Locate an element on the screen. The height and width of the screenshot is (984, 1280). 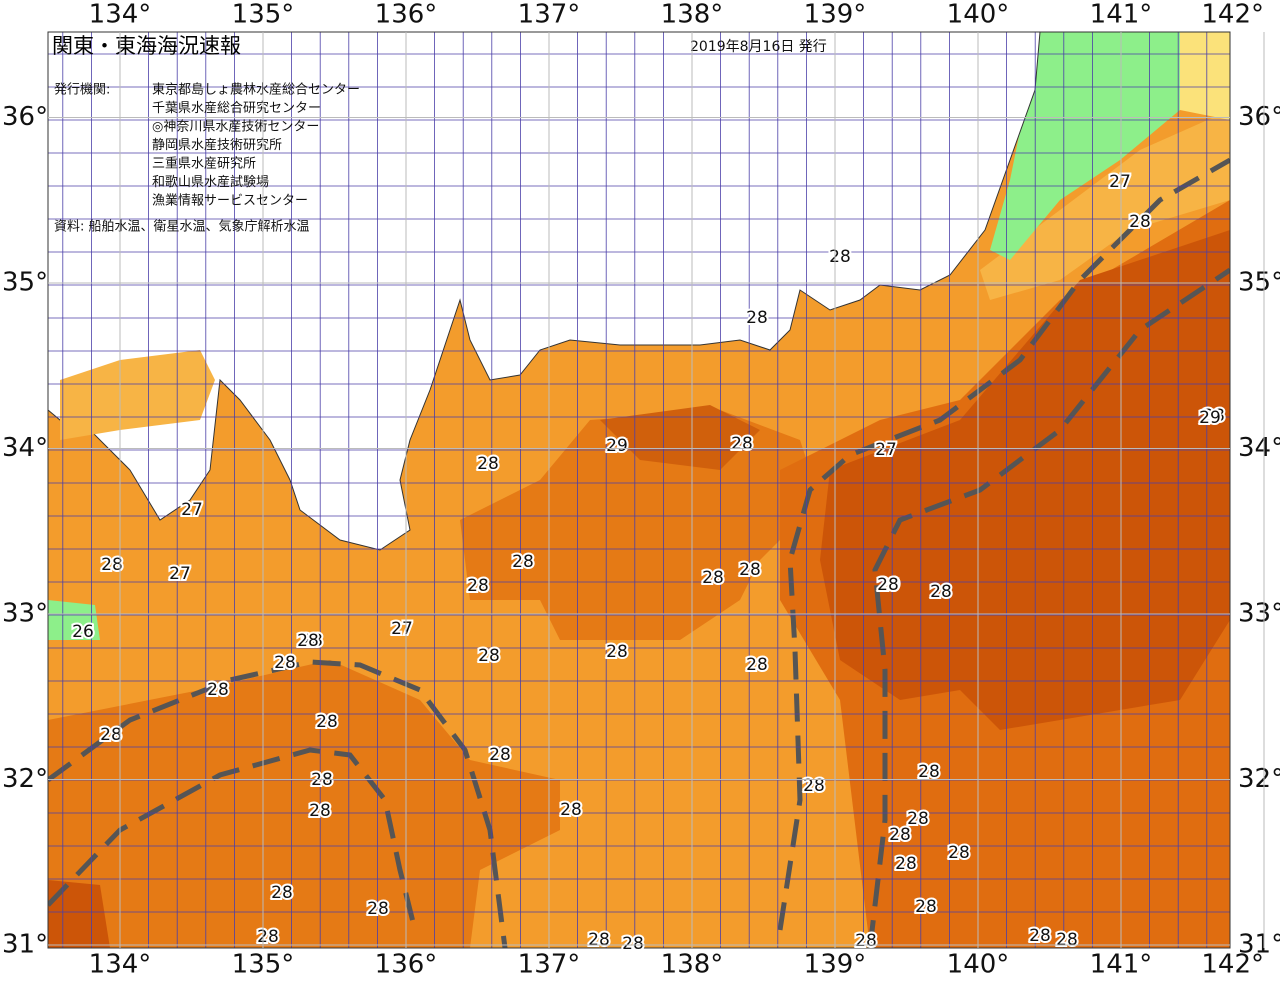
issuer: ◎神奈川県水産技術センター is located at coordinates (235, 127).